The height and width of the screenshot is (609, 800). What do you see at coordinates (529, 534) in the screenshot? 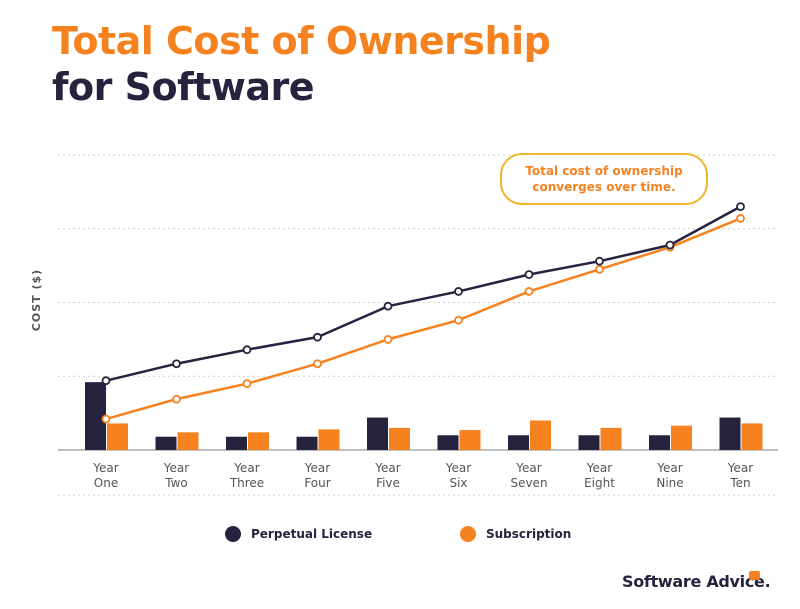
I see `legend-label-subscription: Subscription` at bounding box center [529, 534].